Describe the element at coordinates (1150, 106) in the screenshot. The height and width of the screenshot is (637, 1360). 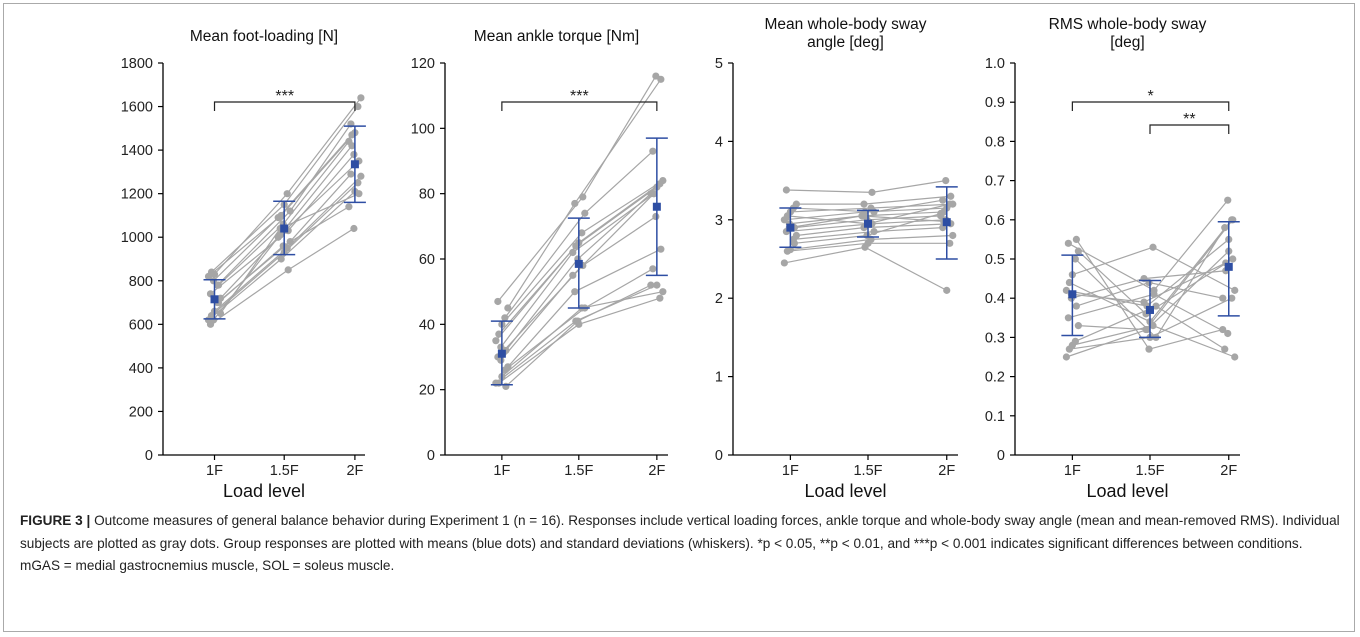
I see `significance-bracket` at that location.